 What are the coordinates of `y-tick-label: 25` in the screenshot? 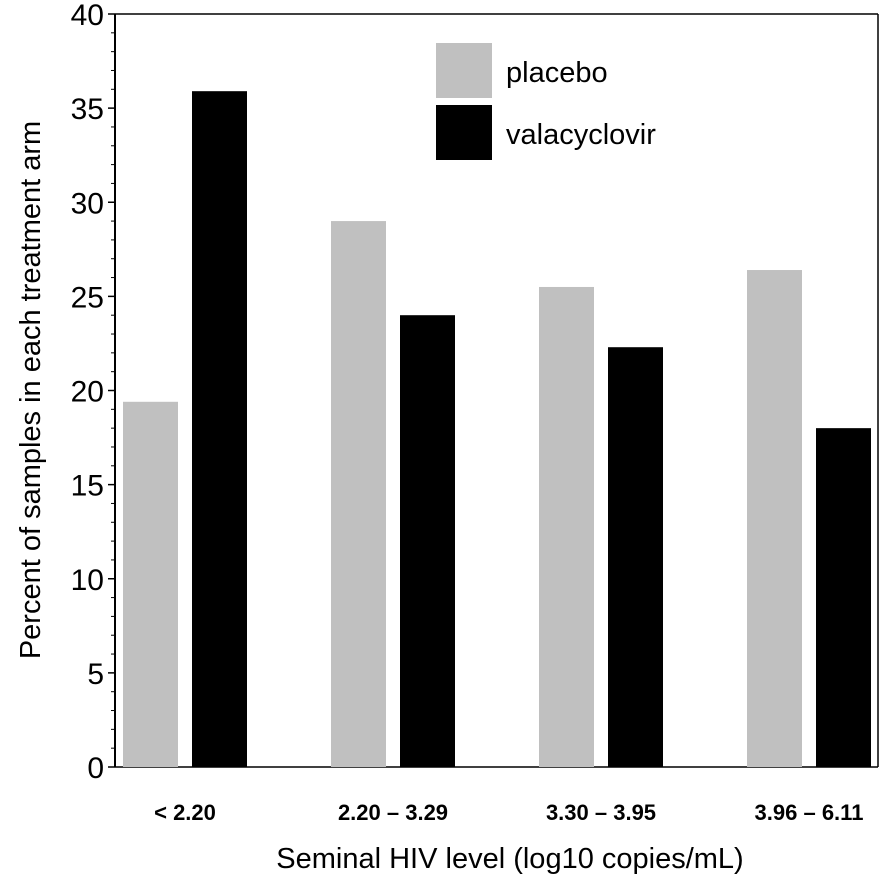 It's located at (87, 297).